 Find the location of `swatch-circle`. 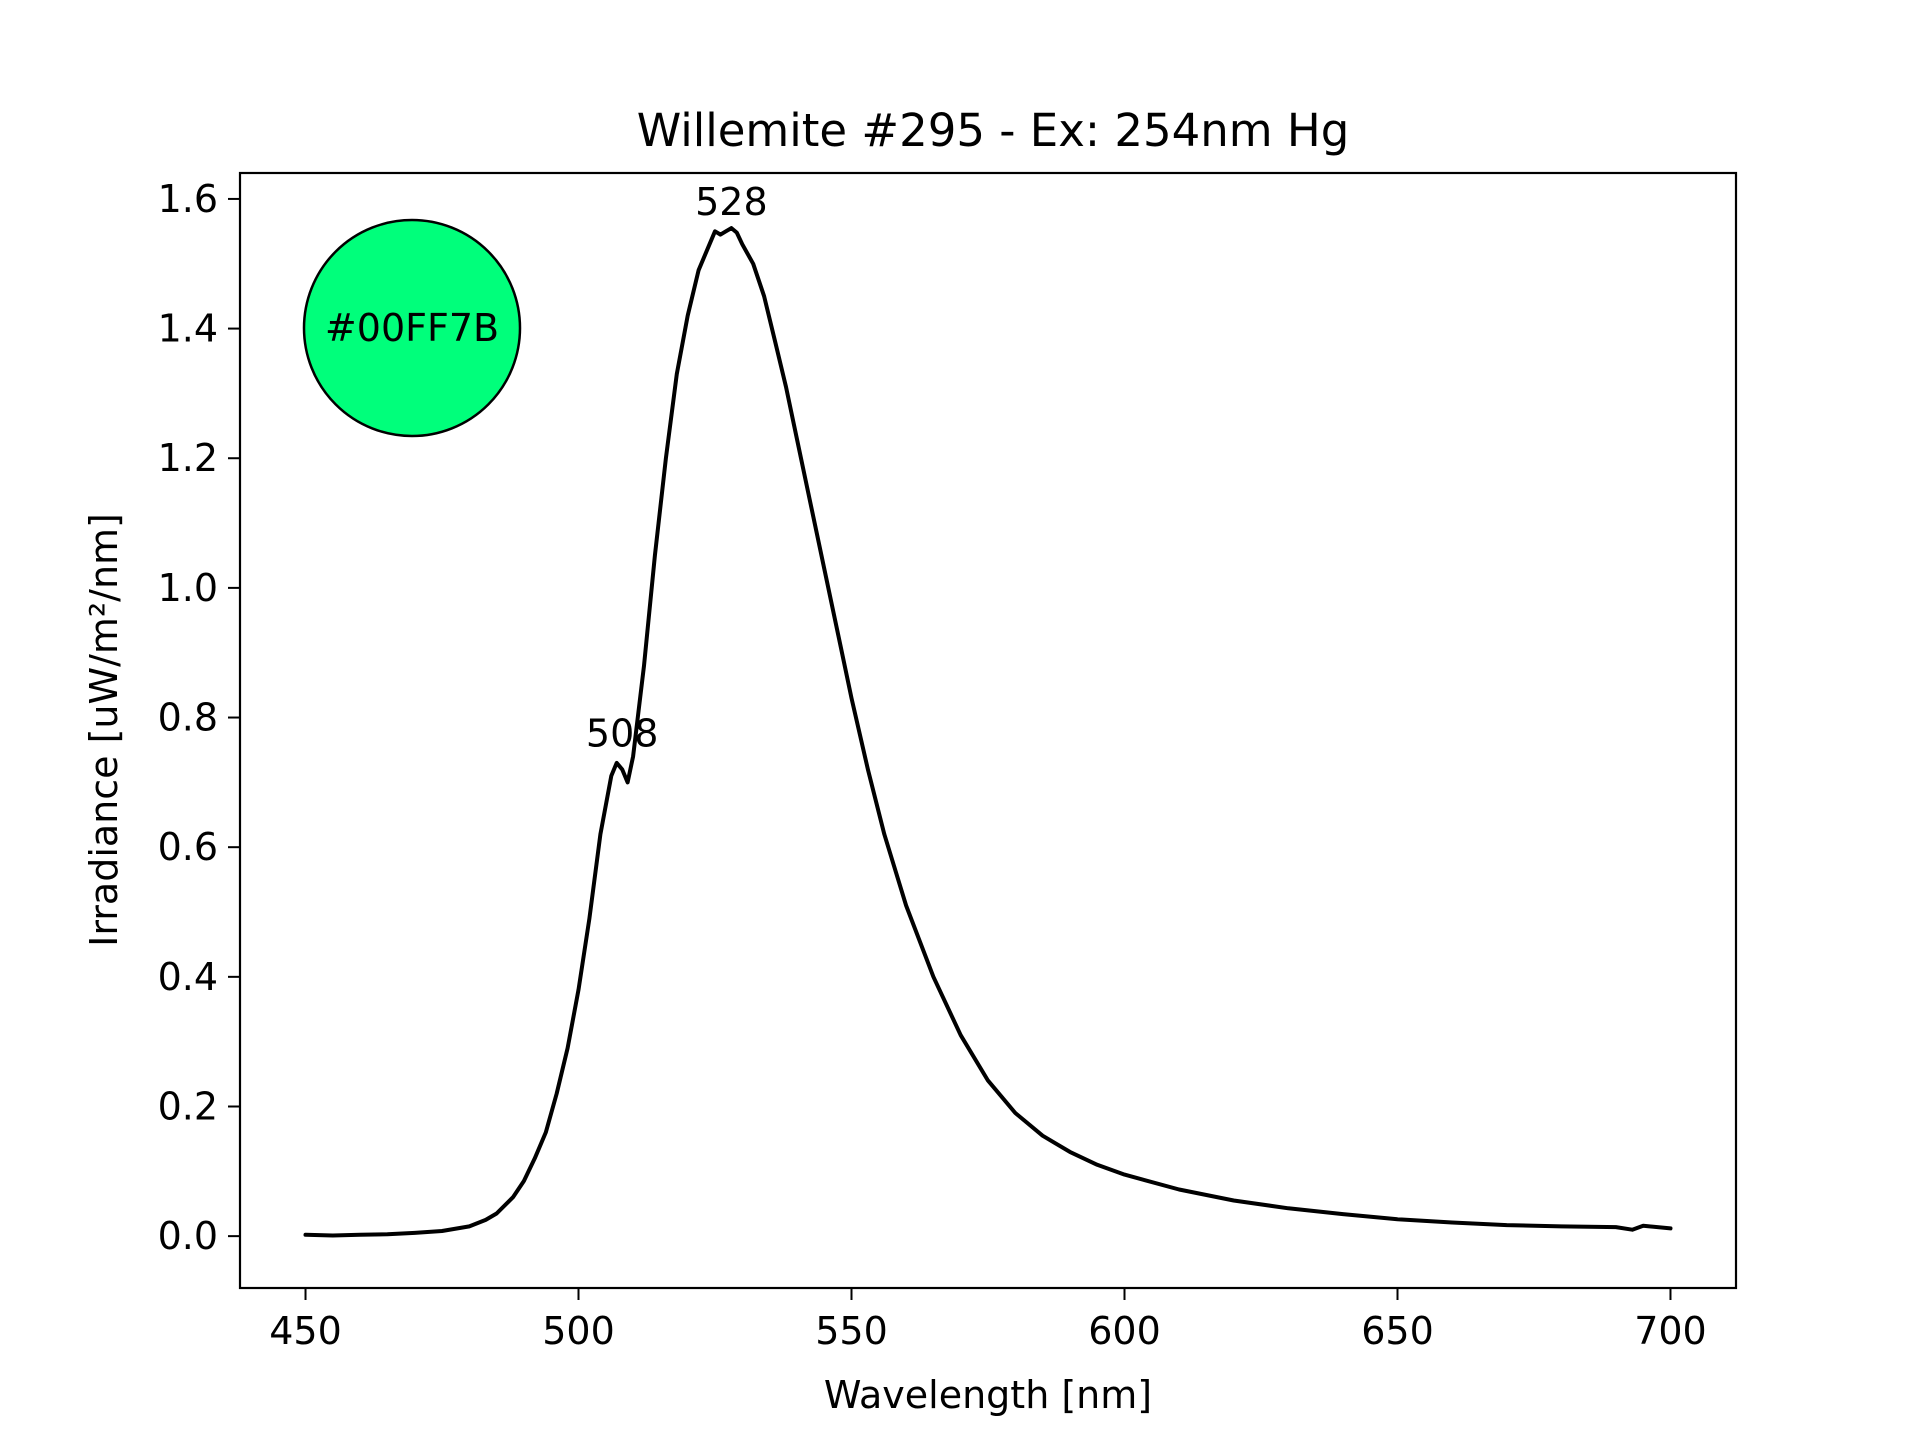

swatch-circle is located at coordinates (412, 328).